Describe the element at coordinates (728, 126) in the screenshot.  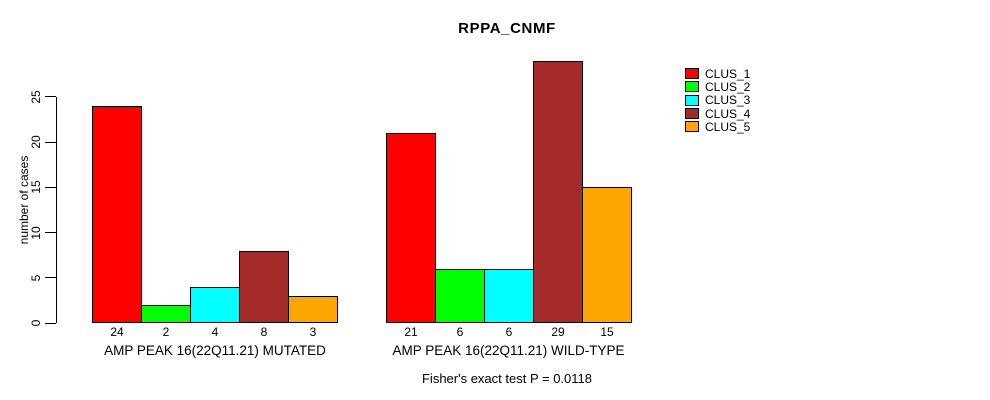
I see `legend-label-clus_5: CLUS_5` at that location.